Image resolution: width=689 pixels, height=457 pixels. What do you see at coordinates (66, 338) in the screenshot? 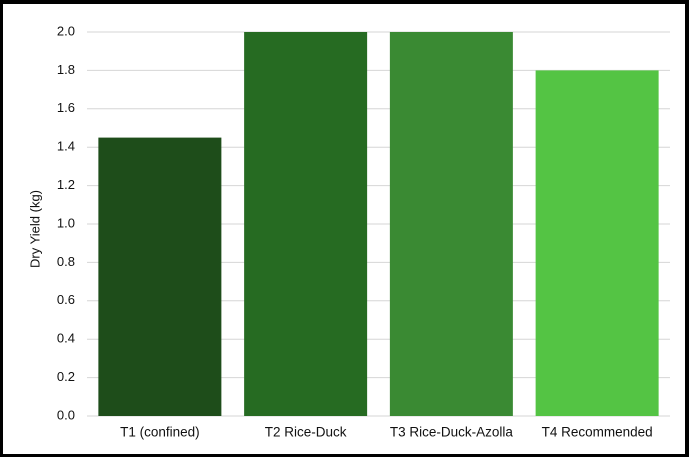
I see `y-tick-label: 0.4` at bounding box center [66, 338].